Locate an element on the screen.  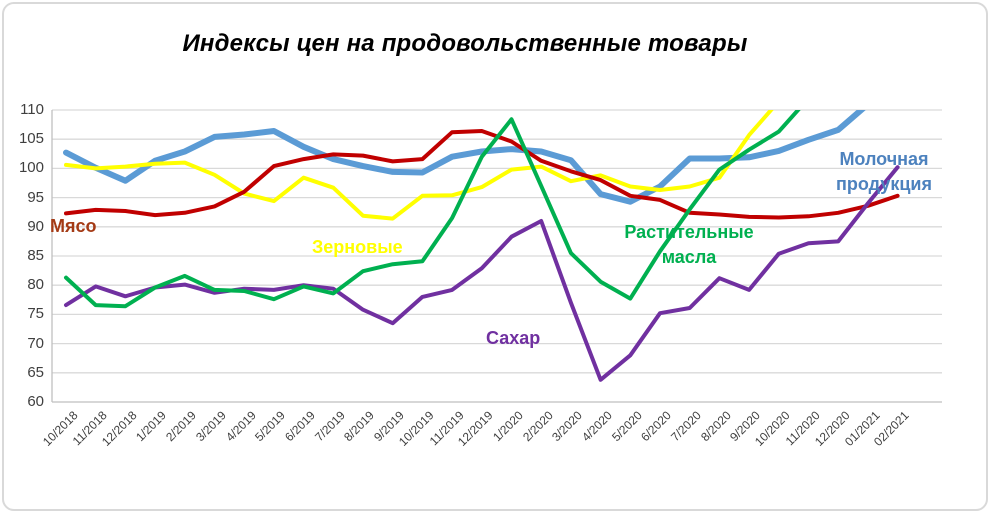
series-label-Молочная продукция: Молочная продукция is located at coordinates (884, 171).